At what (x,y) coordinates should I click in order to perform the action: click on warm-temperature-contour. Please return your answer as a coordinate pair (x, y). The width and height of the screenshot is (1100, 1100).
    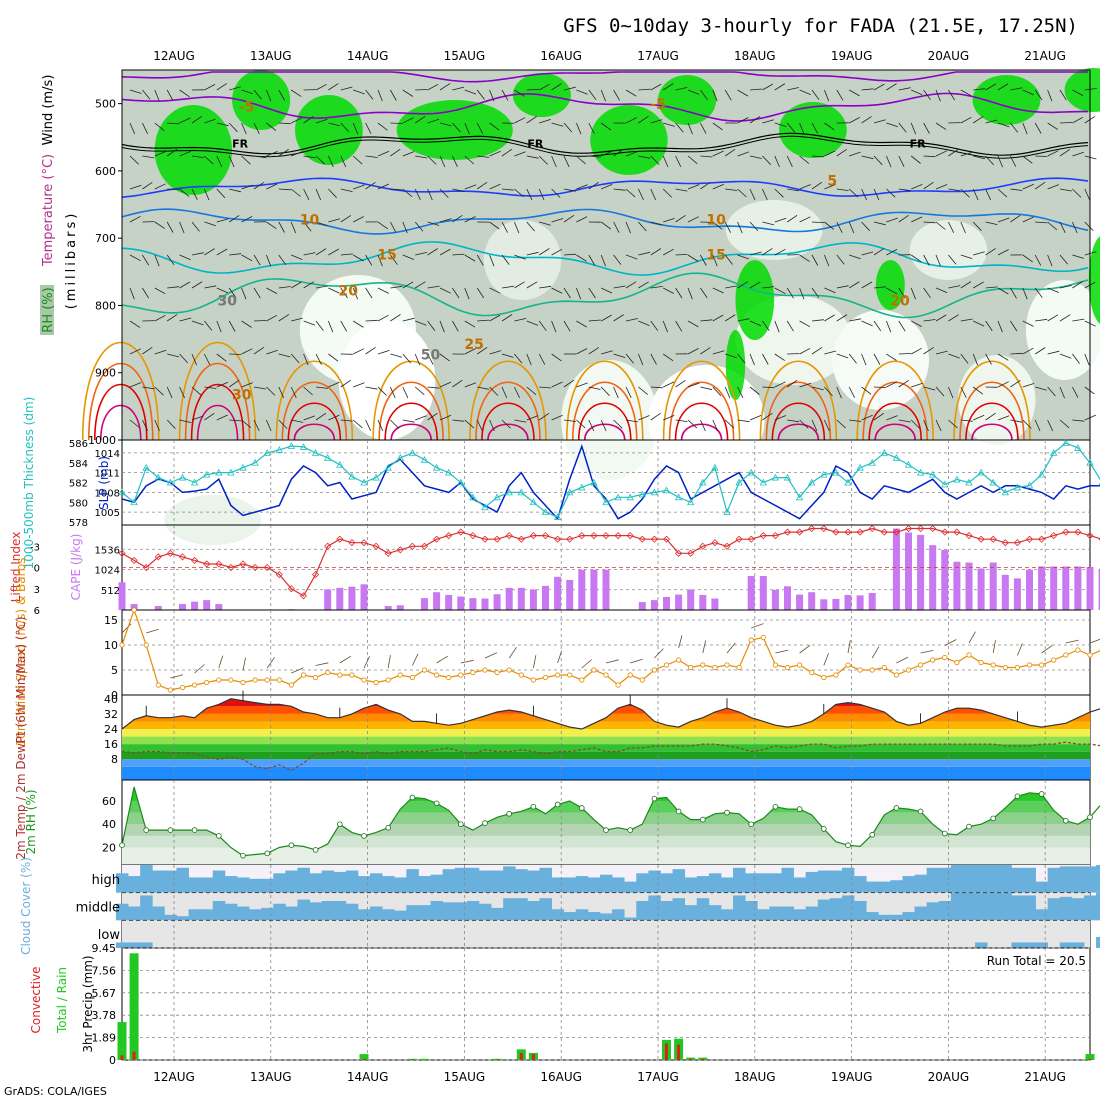
    Looking at the image, I should click on (217, 401).